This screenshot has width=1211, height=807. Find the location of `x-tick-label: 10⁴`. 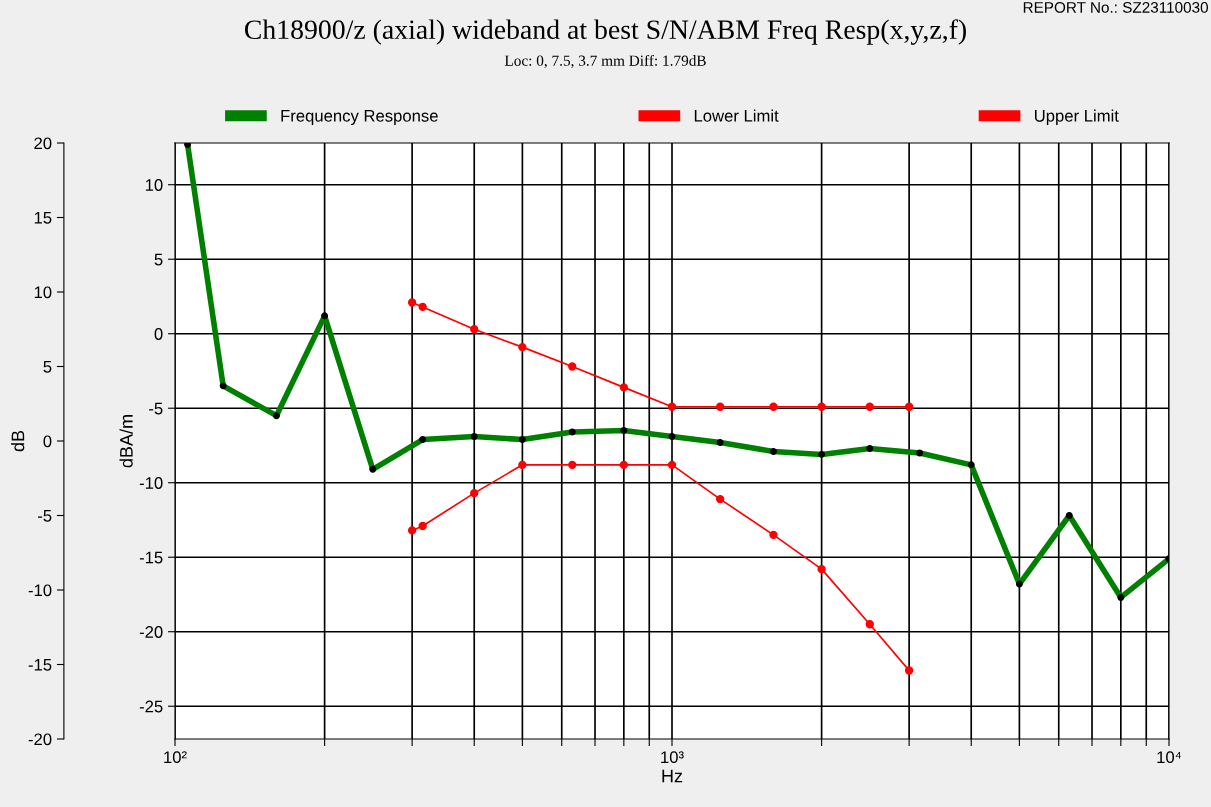

x-tick-label: 10⁴ is located at coordinates (1169, 757).